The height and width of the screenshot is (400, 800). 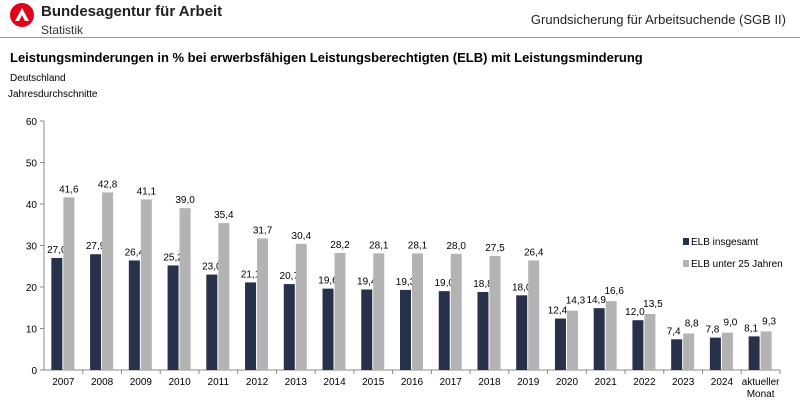 What do you see at coordinates (635, 312) in the screenshot?
I see `data-label: 12,0` at bounding box center [635, 312].